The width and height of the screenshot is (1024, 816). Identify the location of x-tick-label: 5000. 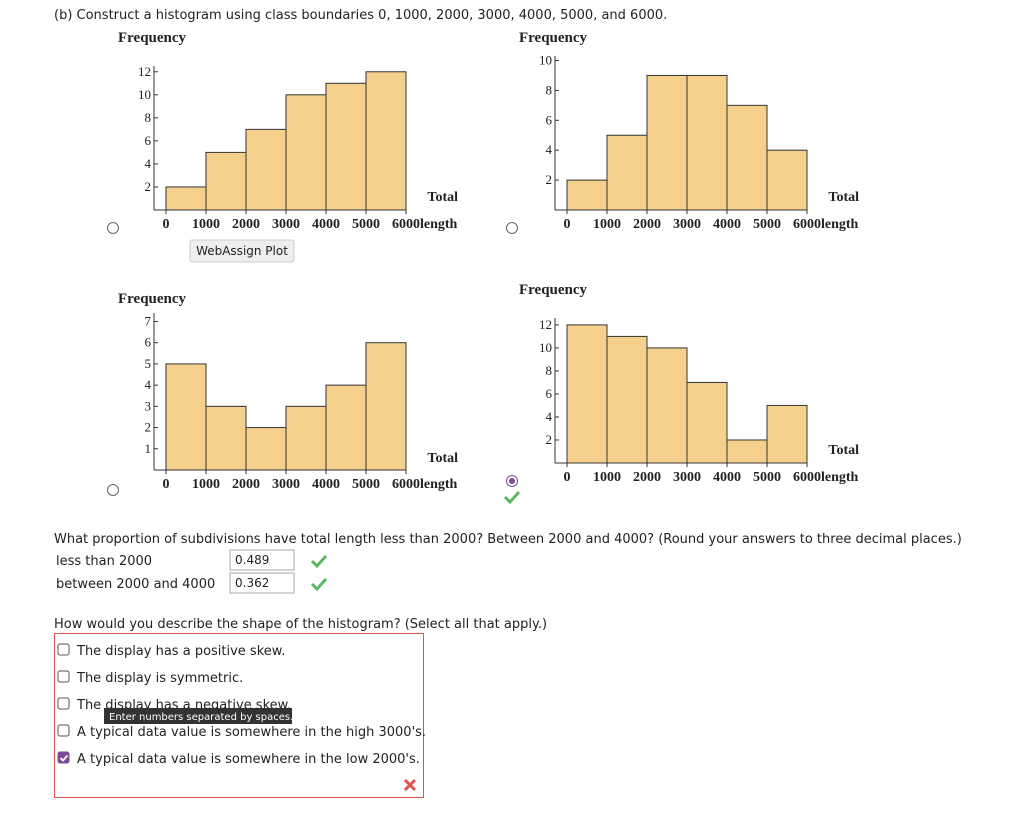
(366, 224).